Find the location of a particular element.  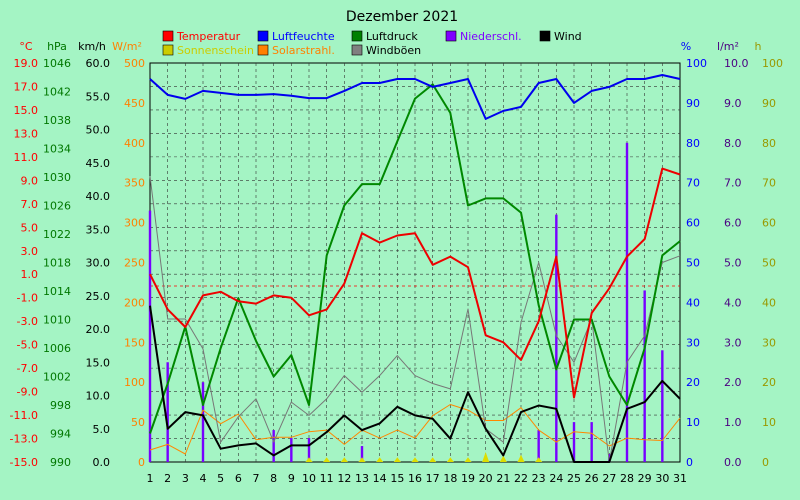

tick-label-sun: 50 is located at coordinates (769, 263).